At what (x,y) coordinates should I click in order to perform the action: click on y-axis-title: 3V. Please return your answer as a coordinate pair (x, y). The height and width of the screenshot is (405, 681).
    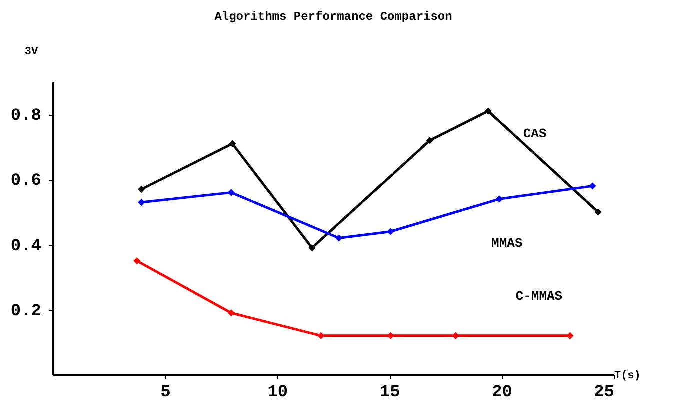
    Looking at the image, I should click on (31, 52).